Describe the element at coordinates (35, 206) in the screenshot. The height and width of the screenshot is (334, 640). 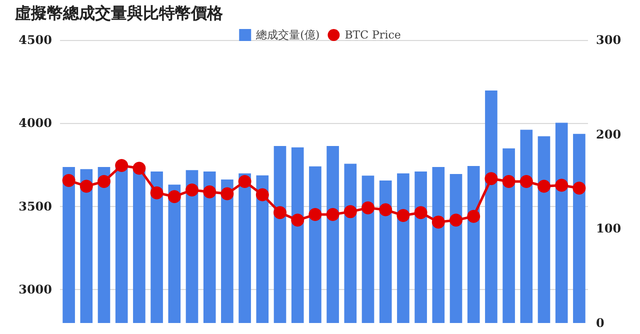
I see `y-tick-label: 3500` at that location.